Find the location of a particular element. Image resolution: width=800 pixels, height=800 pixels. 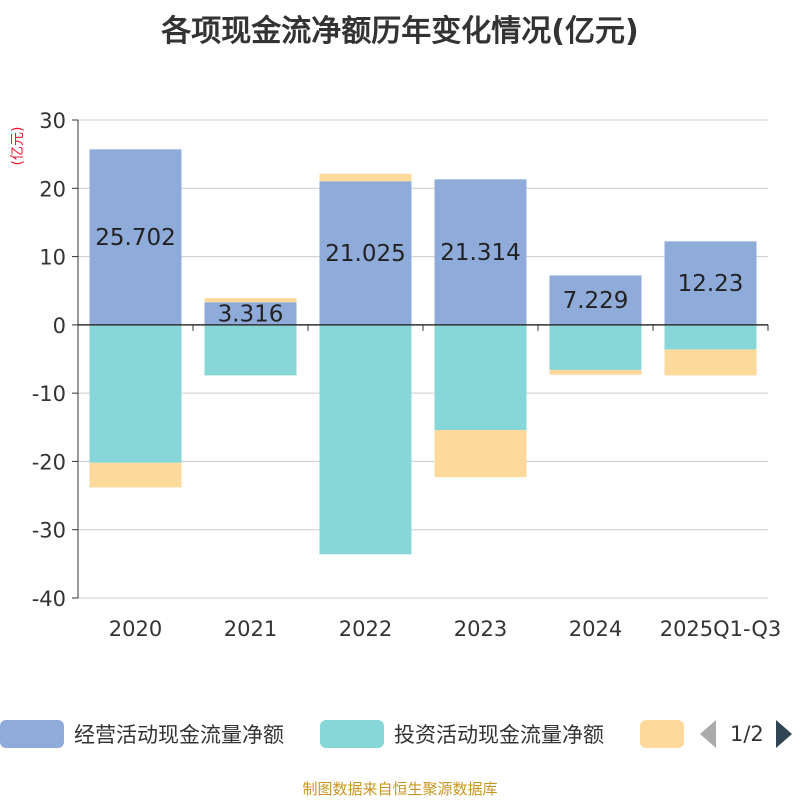

bar-1-2021 is located at coordinates (250, 350).